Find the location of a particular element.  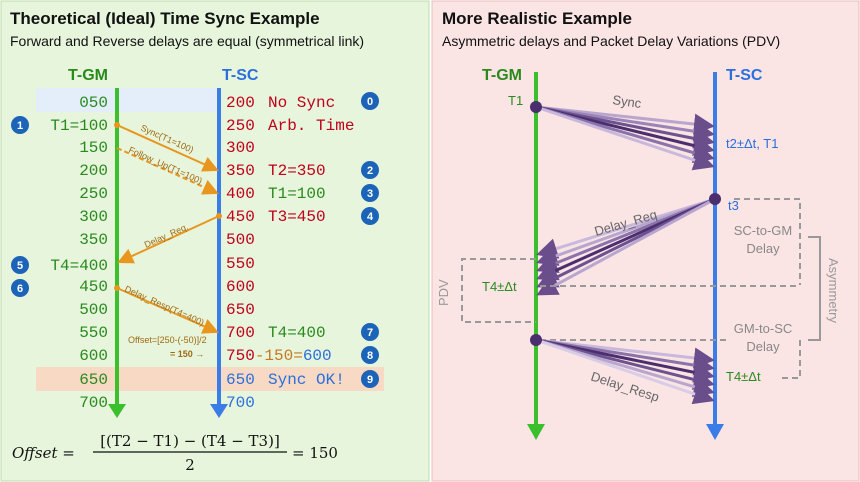

delay-resp-ray is located at coordinates (625, 371).